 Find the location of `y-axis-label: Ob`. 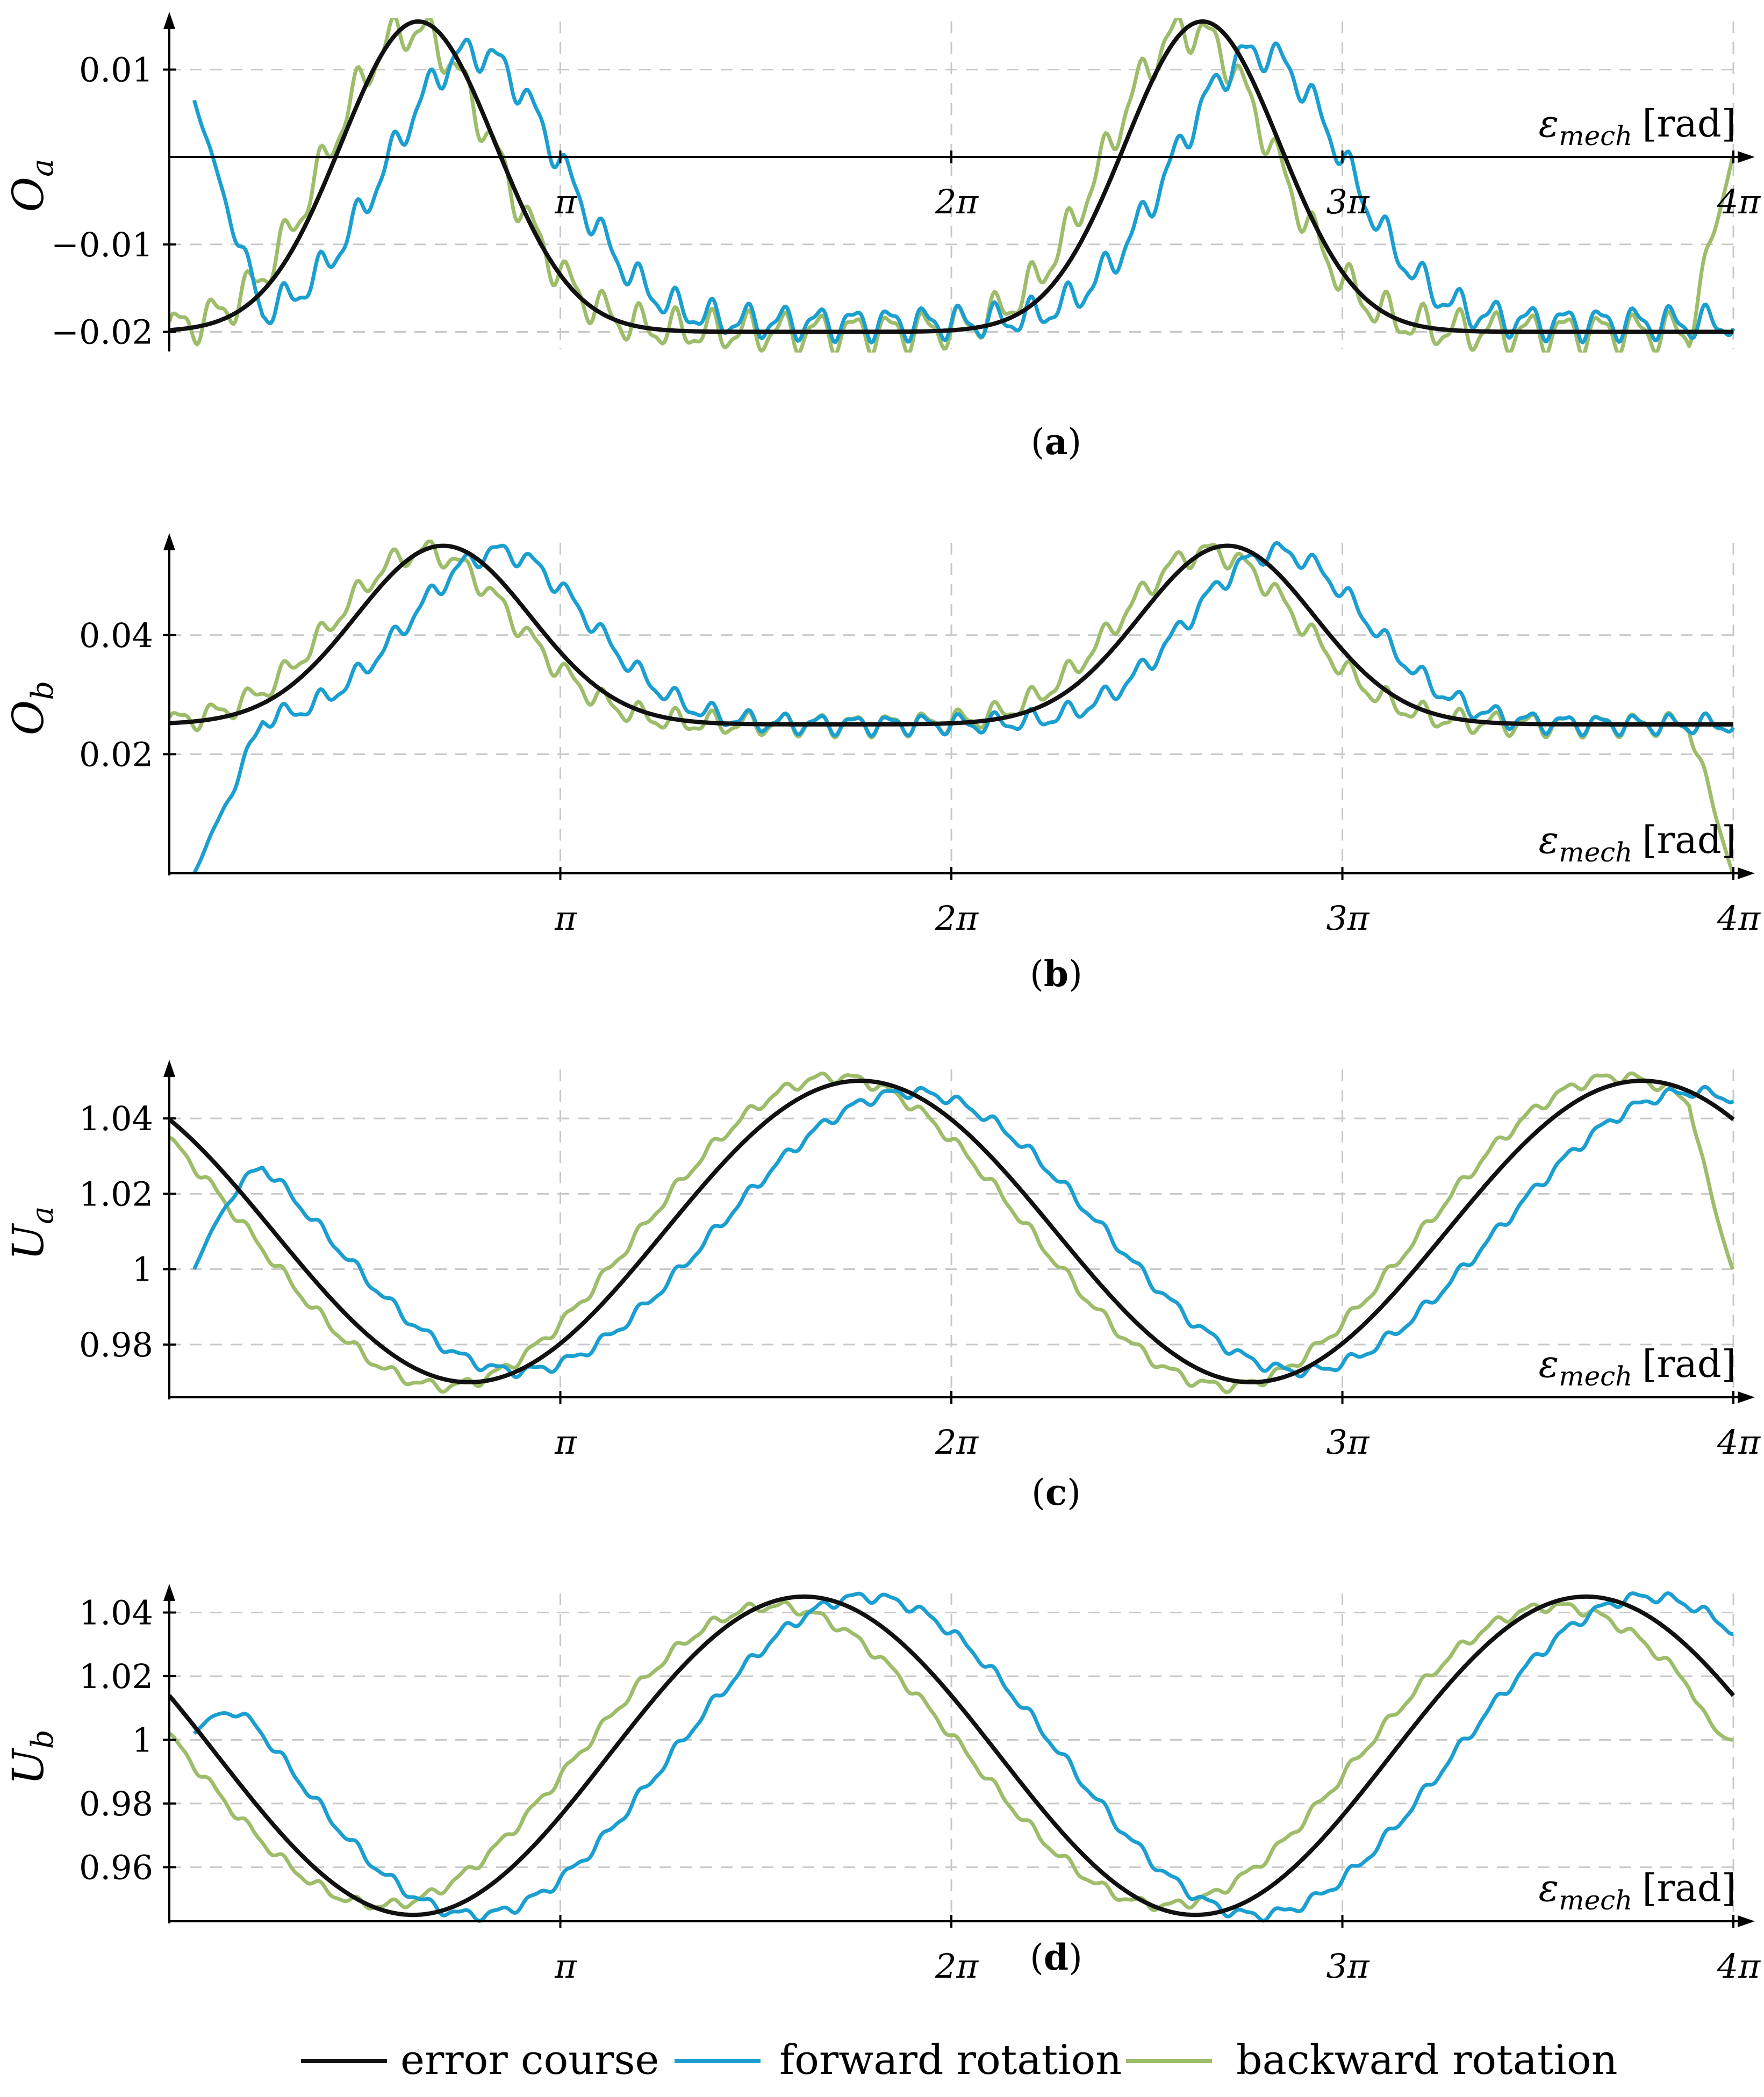

y-axis-label: Ob is located at coordinates (31, 708).